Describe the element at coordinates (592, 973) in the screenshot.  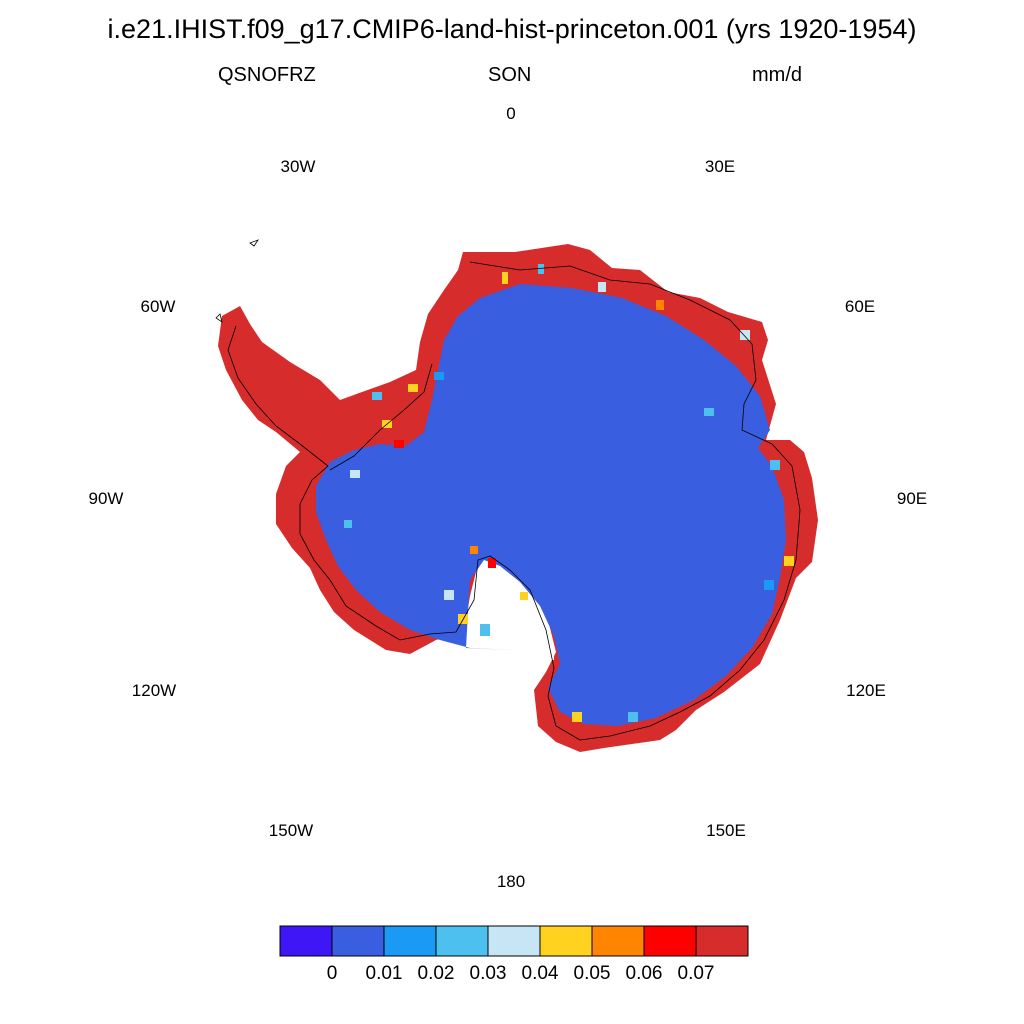
I see `colorbar-tick-label: 0.05` at that location.